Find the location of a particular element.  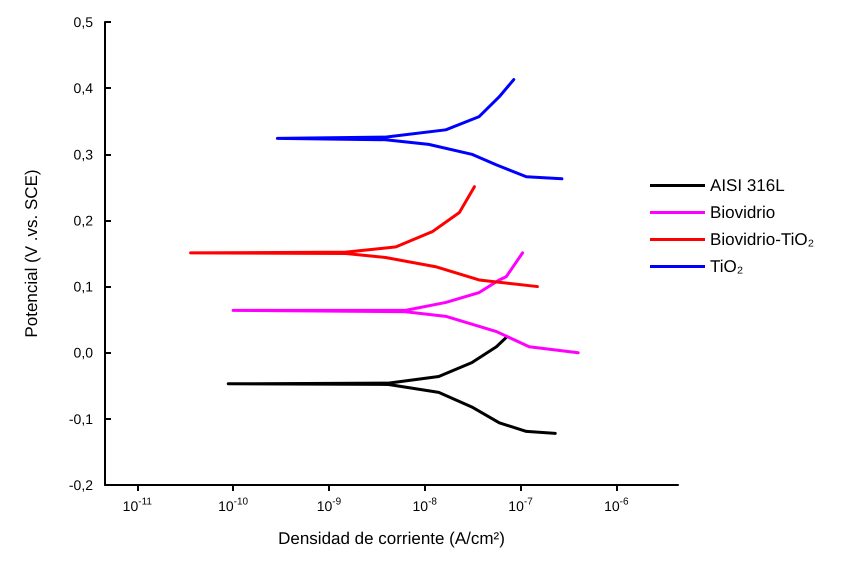

y-tick-label: 0,3 is located at coordinates (84, 154).